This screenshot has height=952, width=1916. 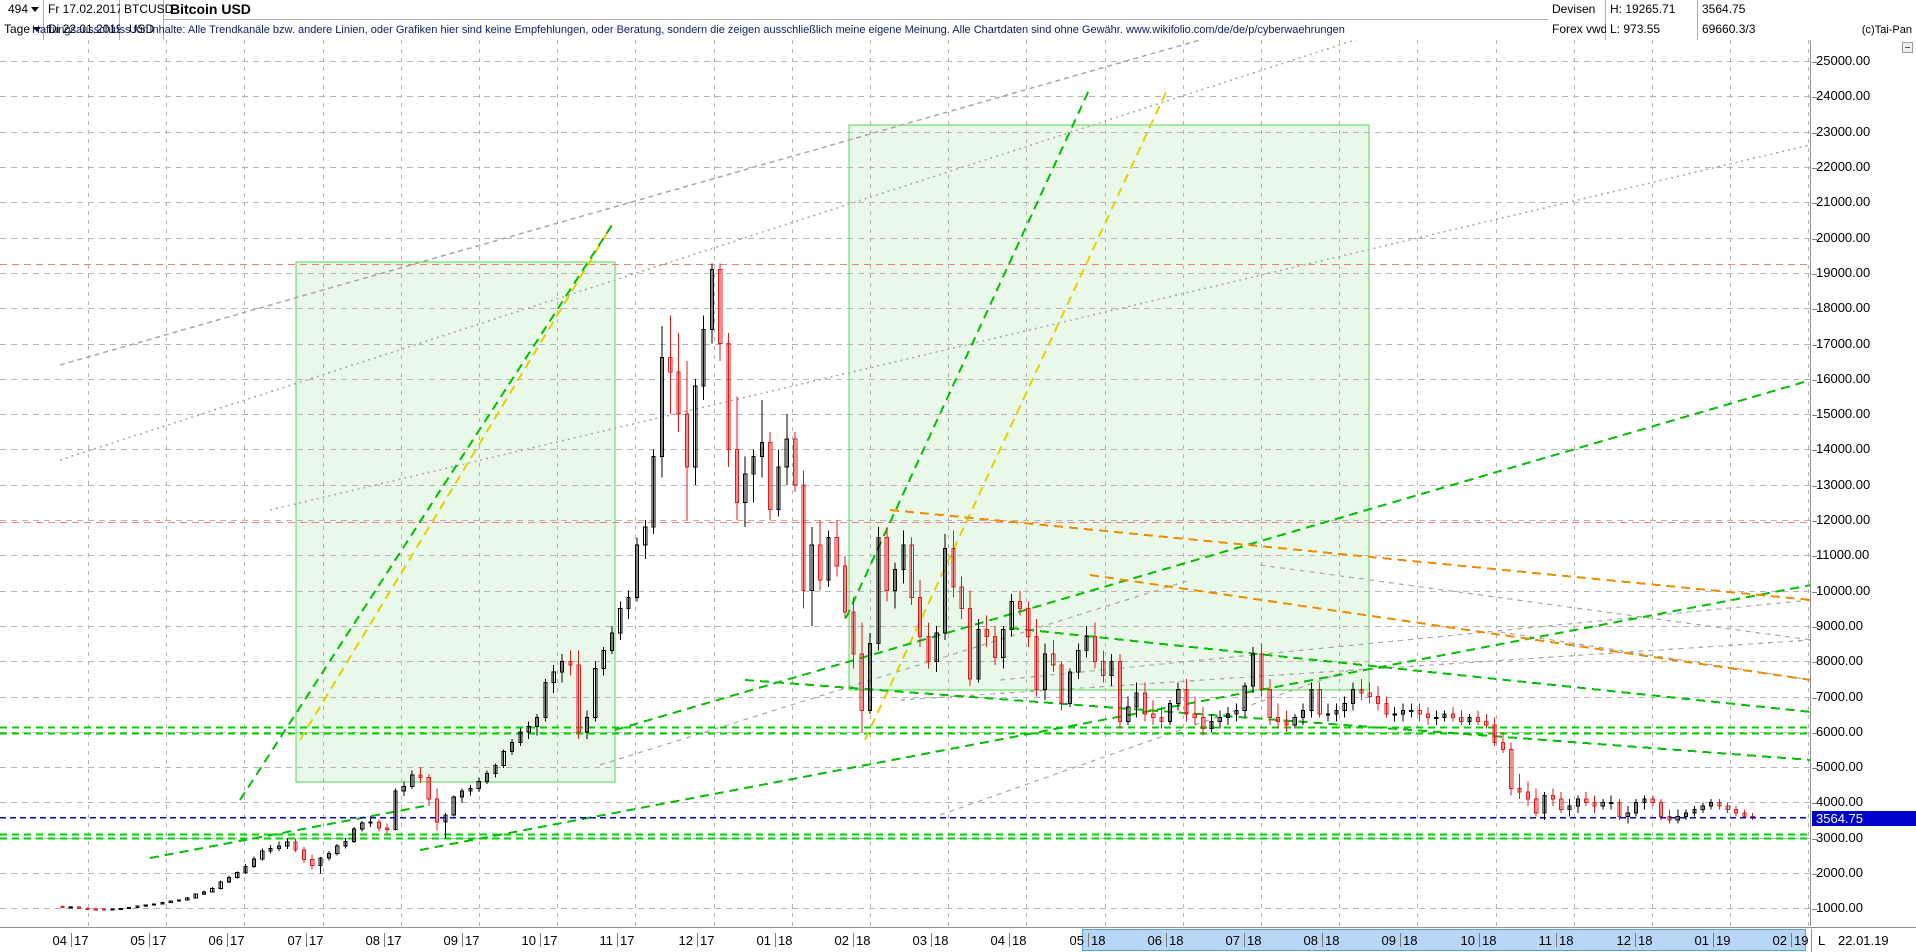 I want to click on symbol-field: BTCUSD, so click(x=146, y=10).